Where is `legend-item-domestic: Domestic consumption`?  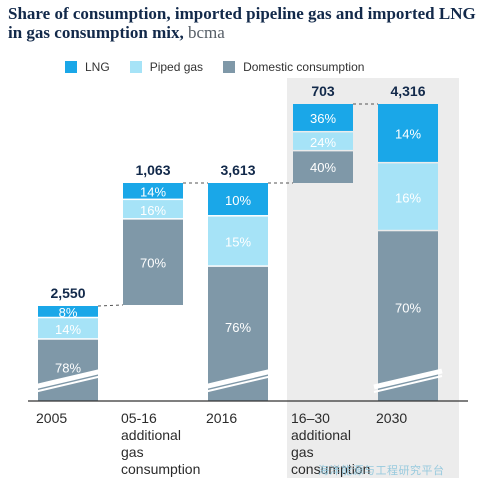
legend-item-domestic: Domestic consumption is located at coordinates (293, 67).